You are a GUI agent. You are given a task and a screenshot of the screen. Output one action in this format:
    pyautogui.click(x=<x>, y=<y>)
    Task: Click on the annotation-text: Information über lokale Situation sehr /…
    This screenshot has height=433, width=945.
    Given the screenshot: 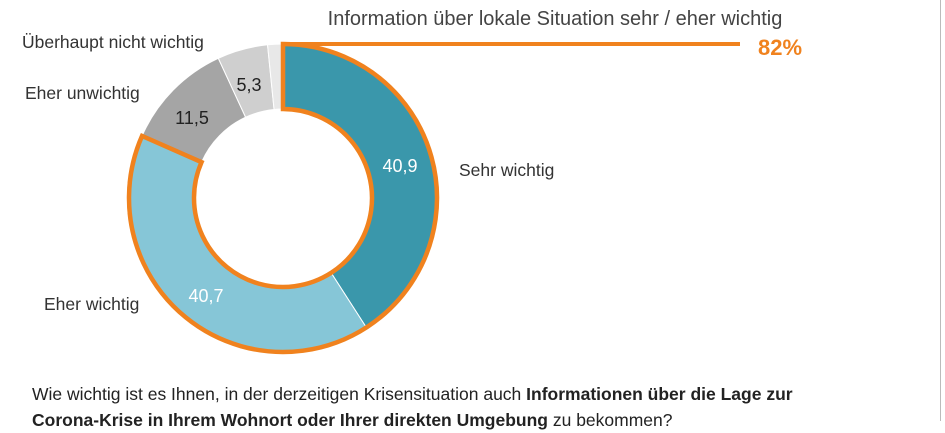 What is the action you would take?
    pyautogui.click(x=555, y=19)
    